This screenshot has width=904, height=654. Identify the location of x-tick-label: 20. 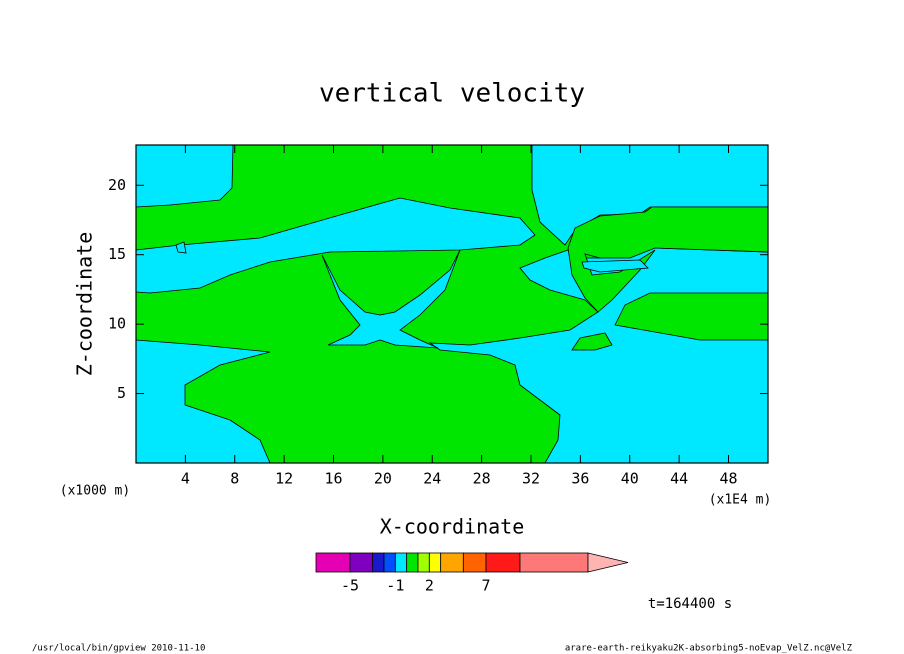
(383, 479).